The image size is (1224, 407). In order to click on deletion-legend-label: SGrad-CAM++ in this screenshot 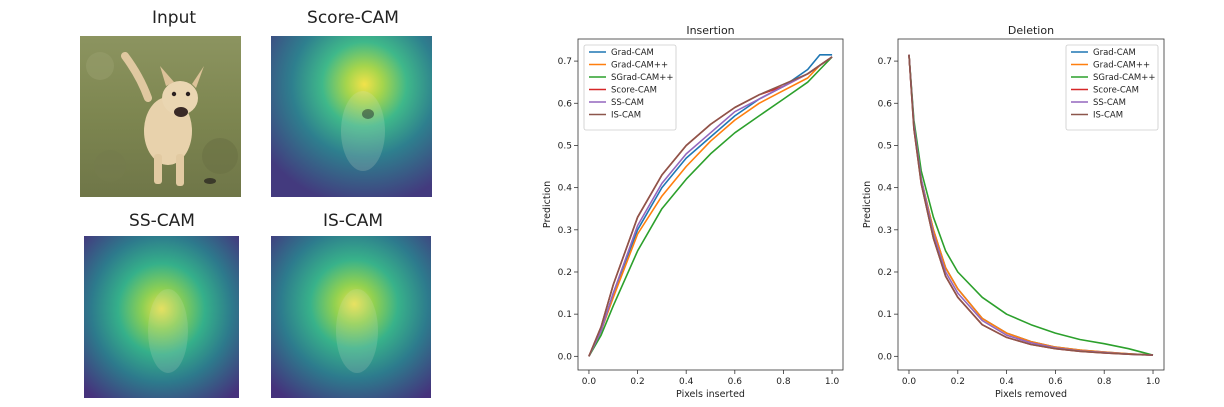, I will do `click(1124, 78)`.